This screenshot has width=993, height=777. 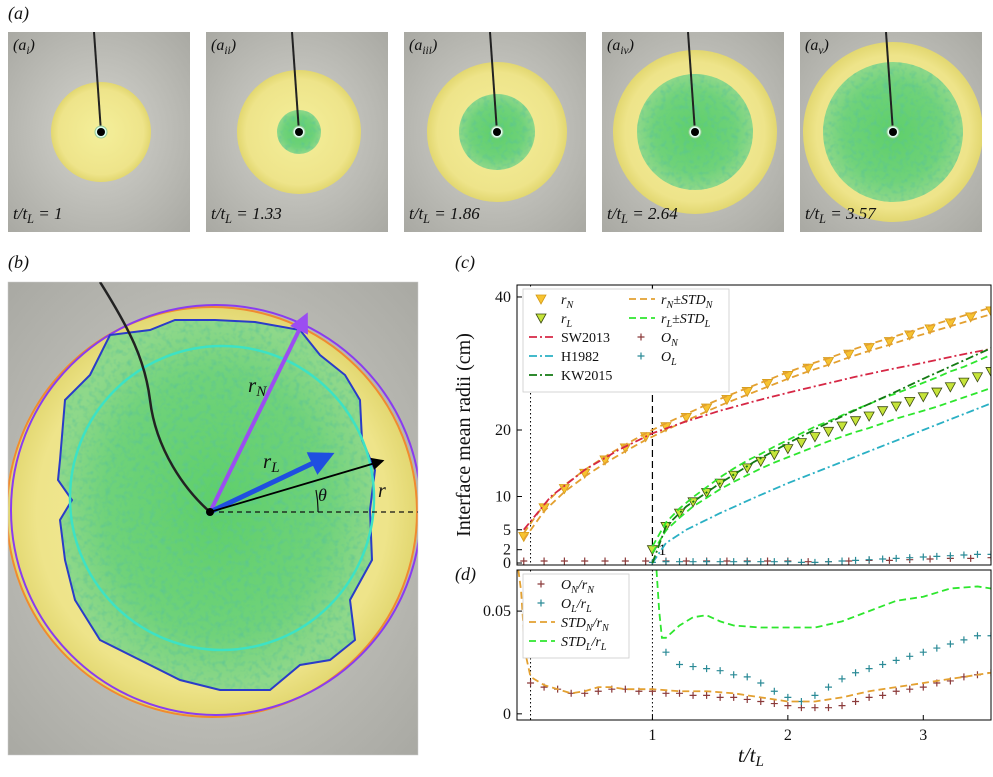 I want to click on x-axis-label: t/tL, so click(x=751, y=756).